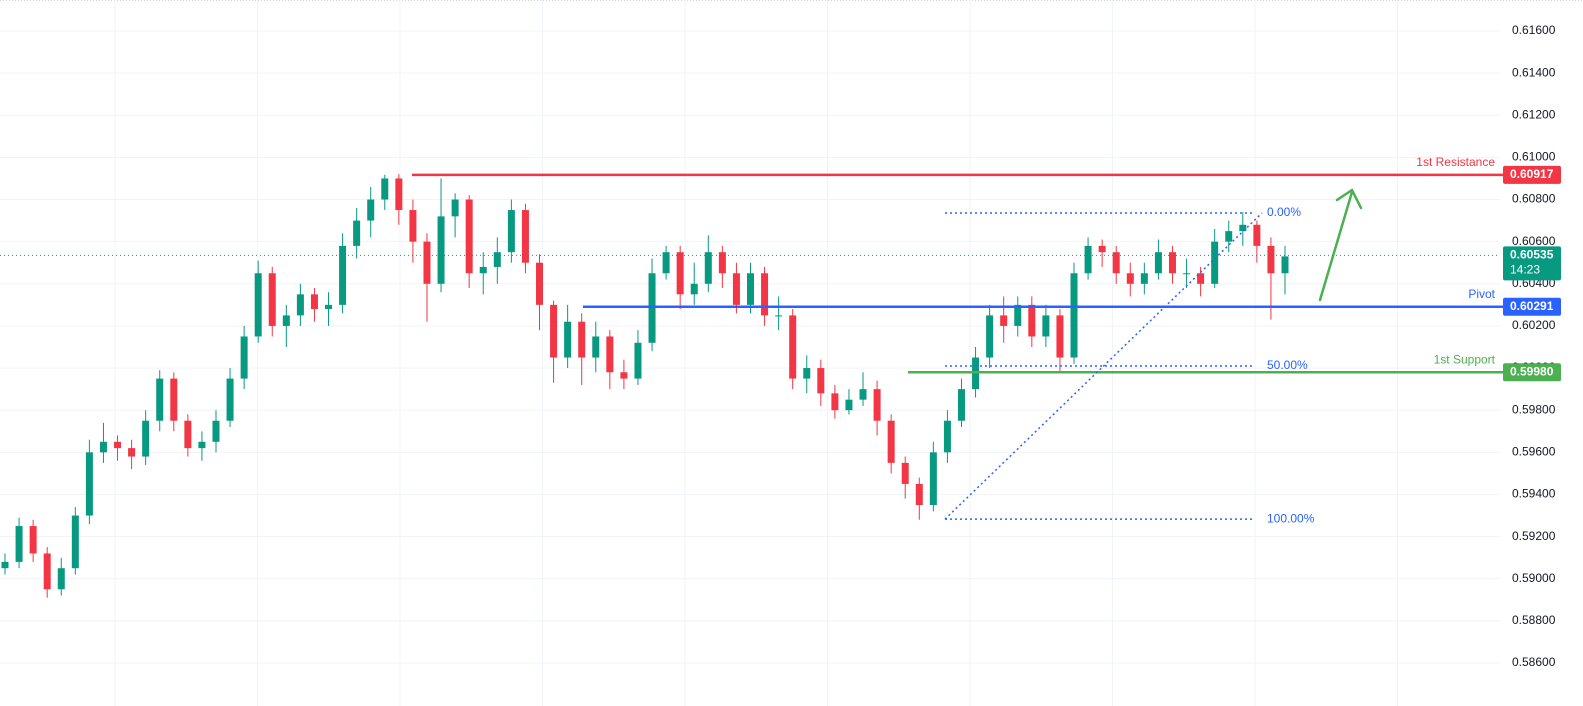 Image resolution: width=1583 pixels, height=706 pixels. What do you see at coordinates (1525, 270) in the screenshot?
I see `countdown-label: 14:23` at bounding box center [1525, 270].